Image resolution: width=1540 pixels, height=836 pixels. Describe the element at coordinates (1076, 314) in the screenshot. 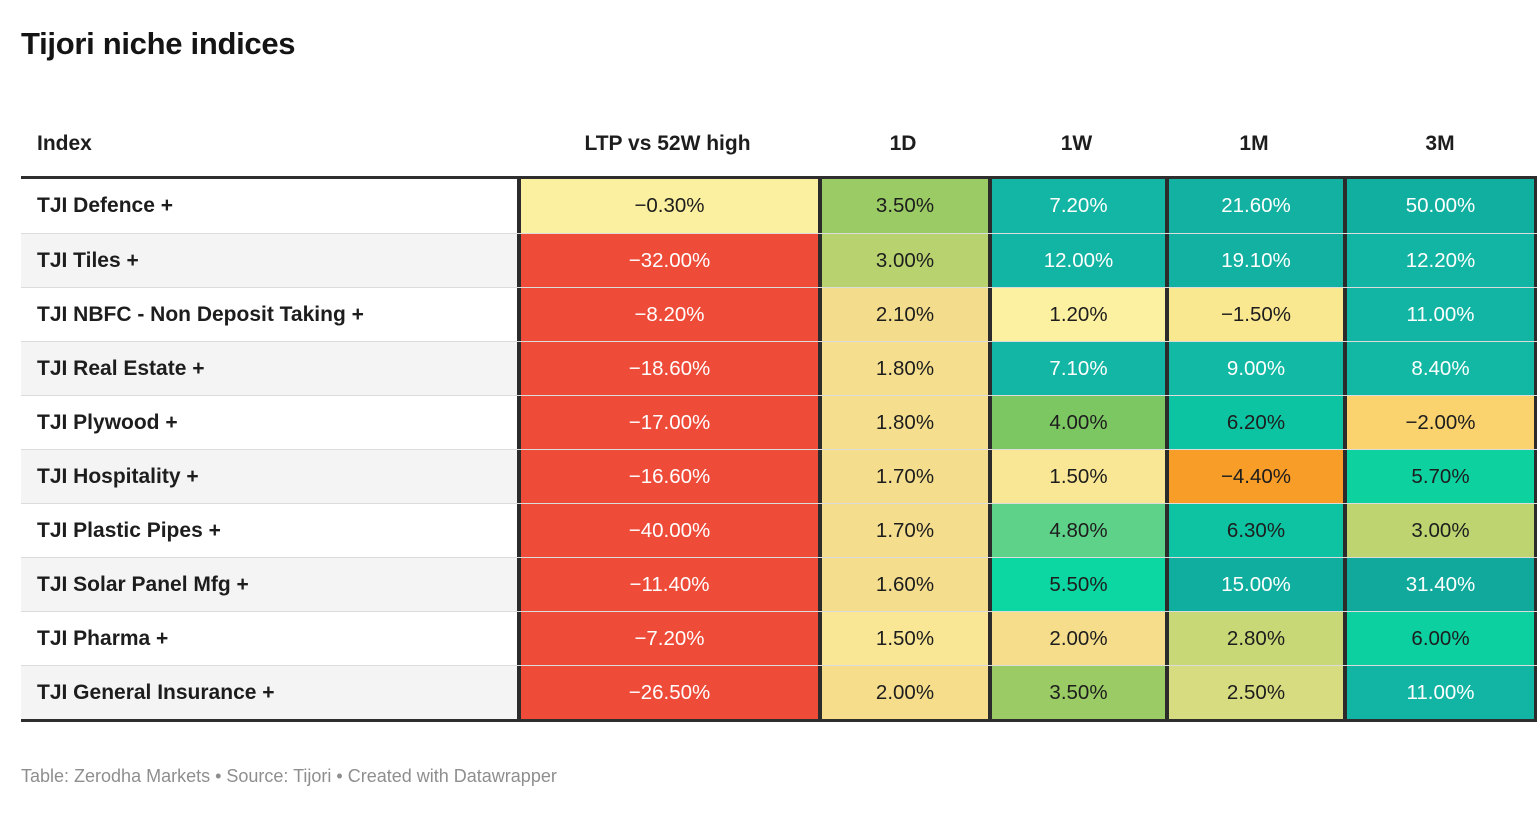

I see `value-cell: 1.20%` at that location.